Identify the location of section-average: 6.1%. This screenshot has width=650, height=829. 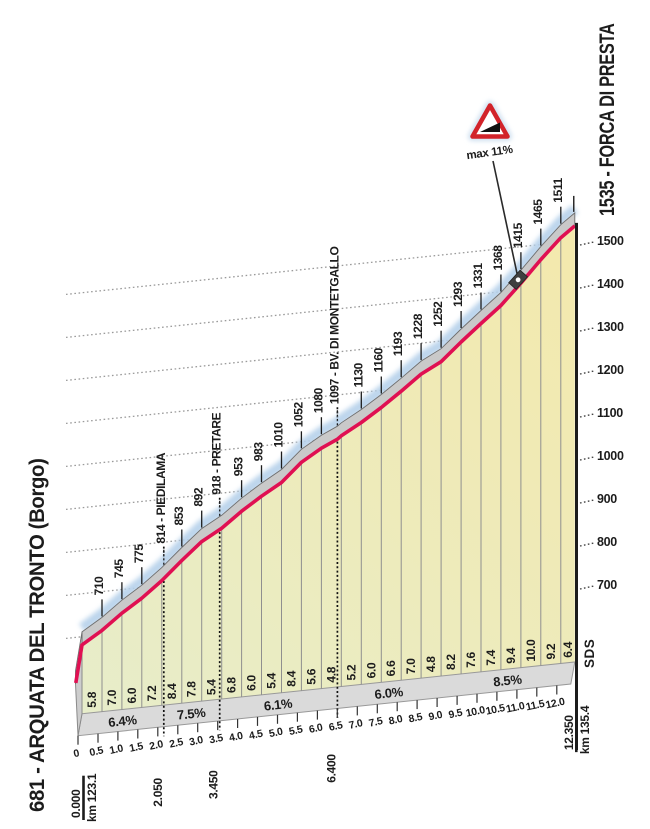
(278, 705).